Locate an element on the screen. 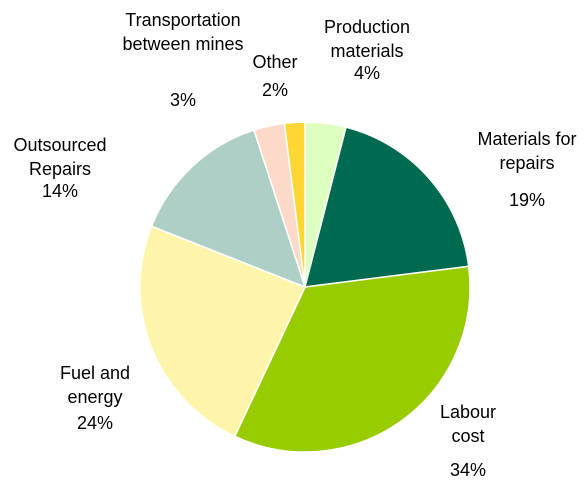 Image resolution: width=586 pixels, height=482 pixels. slice-label: Transportation between mines is located at coordinates (183, 32).